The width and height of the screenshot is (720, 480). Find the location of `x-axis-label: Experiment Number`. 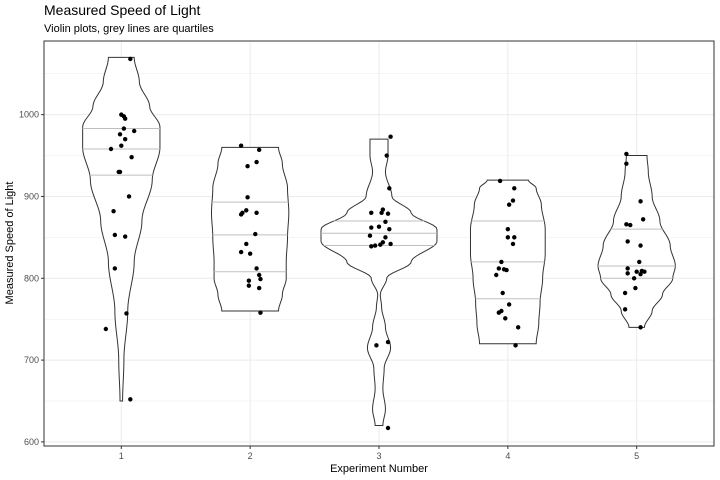

x-axis-label: Experiment Number is located at coordinates (379, 469).